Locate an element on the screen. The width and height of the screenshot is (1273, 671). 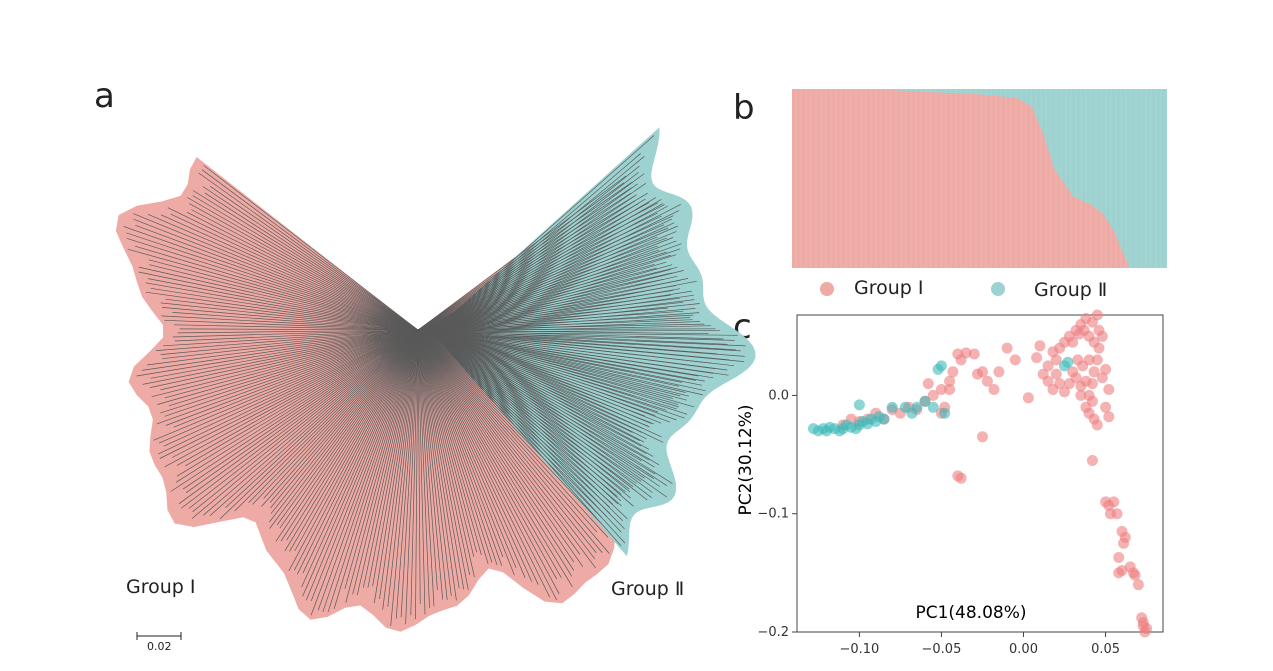
pca-y-tick-label: 0.0 is located at coordinates (778, 395).